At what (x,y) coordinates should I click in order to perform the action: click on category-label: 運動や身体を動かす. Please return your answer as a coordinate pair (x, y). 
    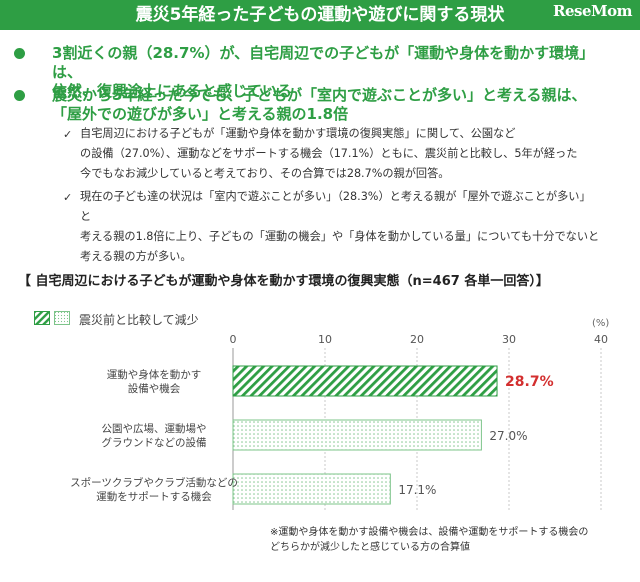
    Looking at the image, I should click on (154, 374).